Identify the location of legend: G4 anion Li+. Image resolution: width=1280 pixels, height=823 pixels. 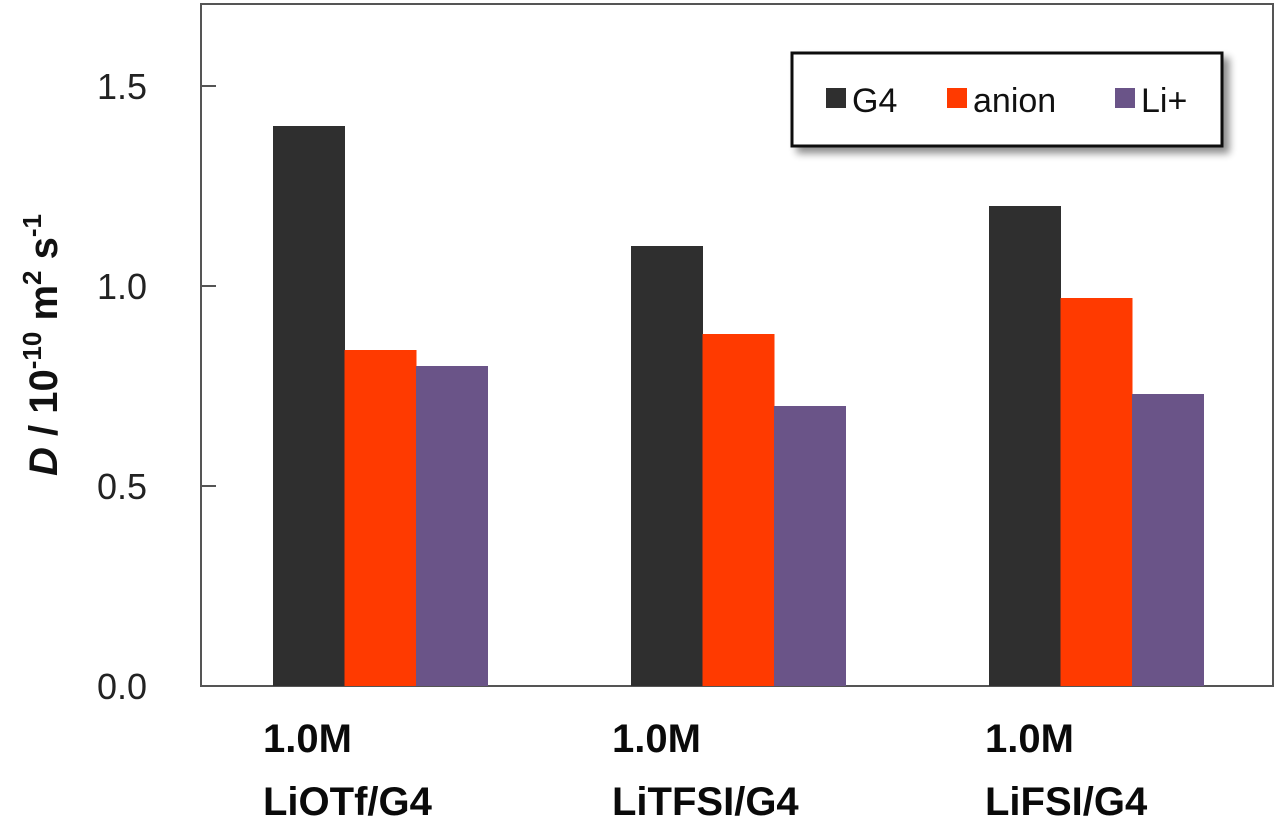
(1007, 99).